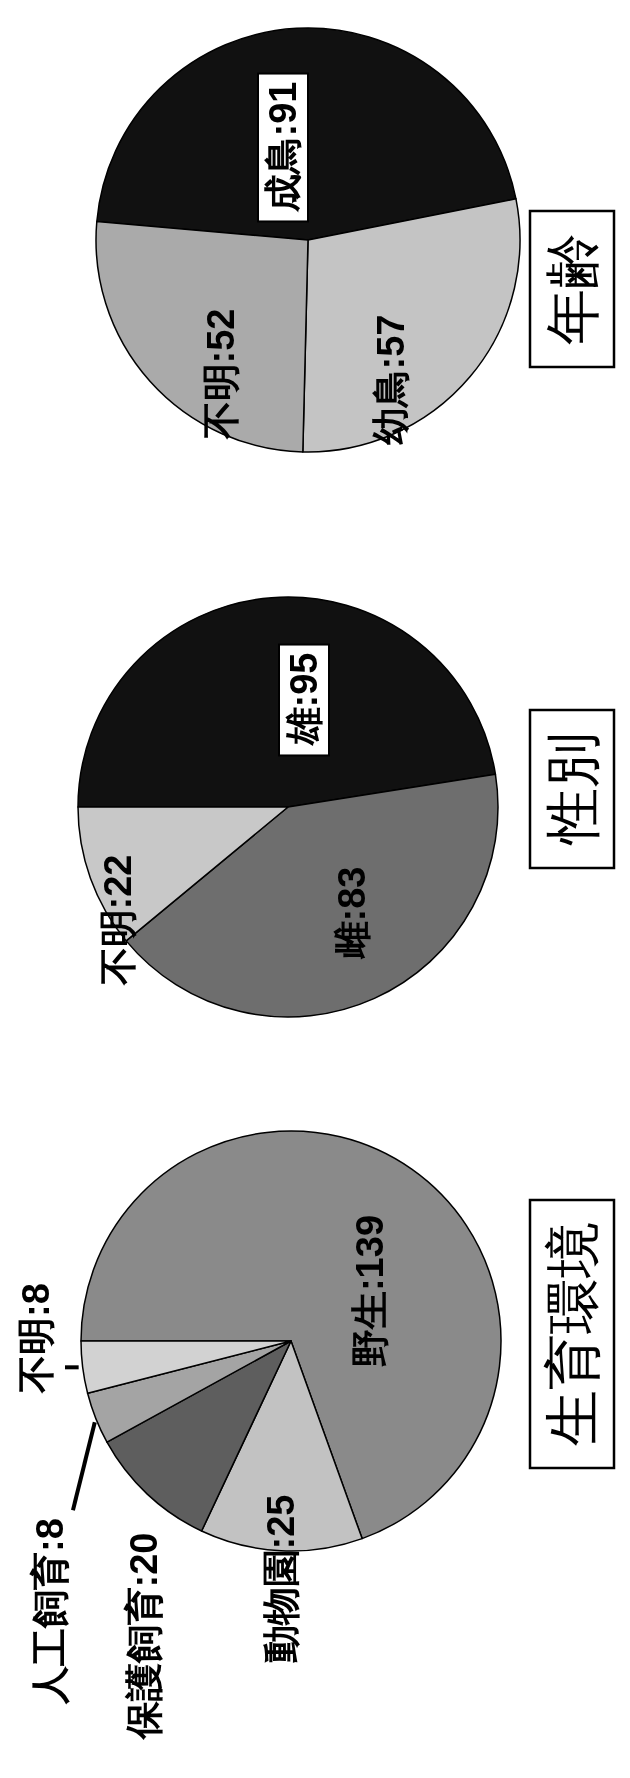 Image resolution: width=630 pixels, height=1778 pixels. What do you see at coordinates (50, 1628) in the screenshot?
I see `slice-label: 人工飼育` at bounding box center [50, 1628].